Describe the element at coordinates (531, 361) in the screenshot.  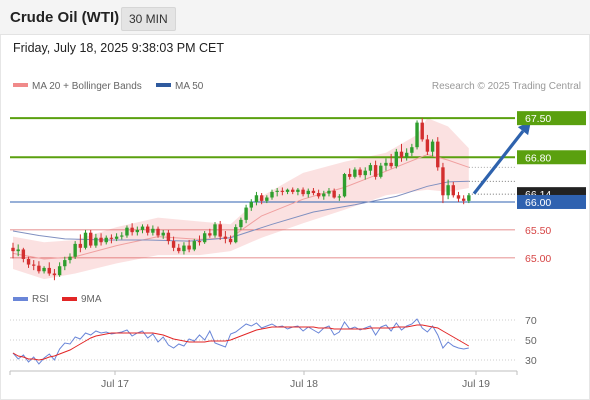
I see `rsi-tick-30: 30` at that location.